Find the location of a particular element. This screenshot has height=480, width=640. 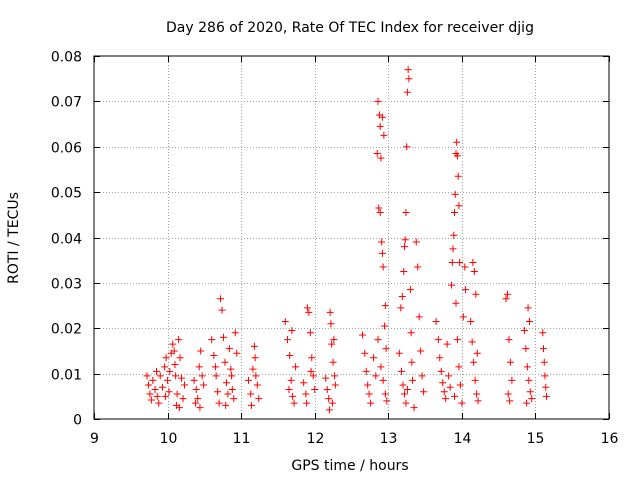

x-tick-label: 15 is located at coordinates (536, 439).